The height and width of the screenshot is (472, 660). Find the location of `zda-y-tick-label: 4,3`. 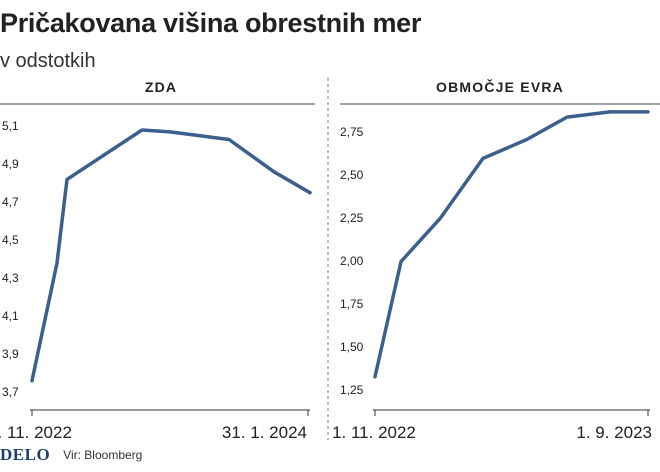

zda-y-tick-label: 4,3 is located at coordinates (10, 278).